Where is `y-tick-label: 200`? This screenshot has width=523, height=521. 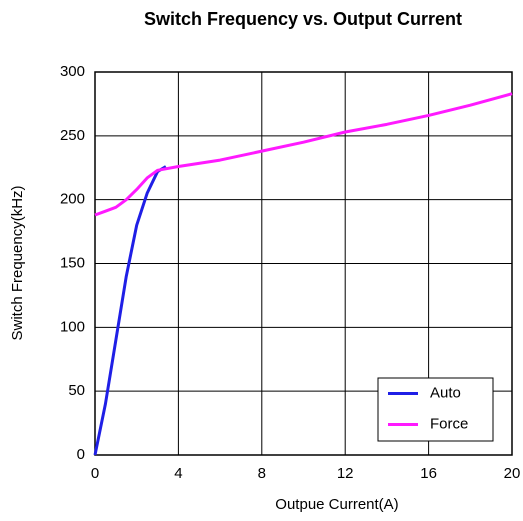 y-tick-label: 200 is located at coordinates (72, 199).